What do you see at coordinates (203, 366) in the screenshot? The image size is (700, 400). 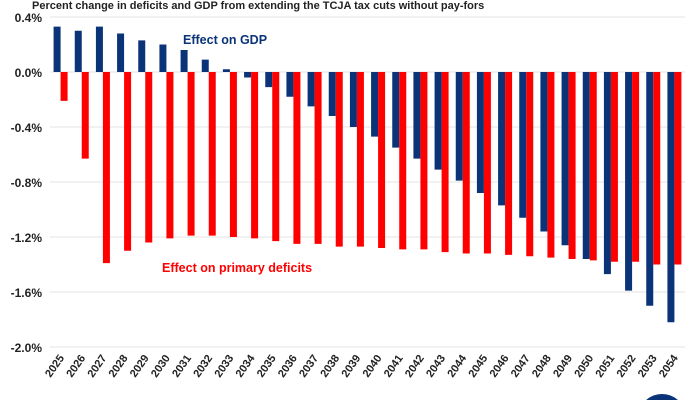 I see `x-tick-label: 2032` at bounding box center [203, 366].